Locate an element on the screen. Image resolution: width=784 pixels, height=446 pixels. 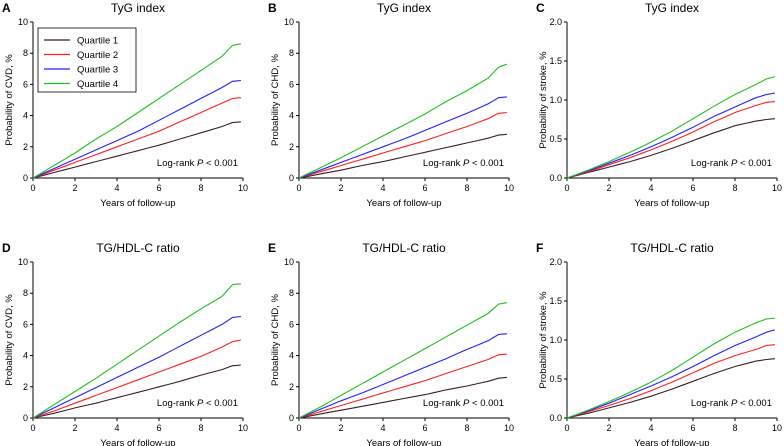
panel-d-letter: D is located at coordinates (6, 248).